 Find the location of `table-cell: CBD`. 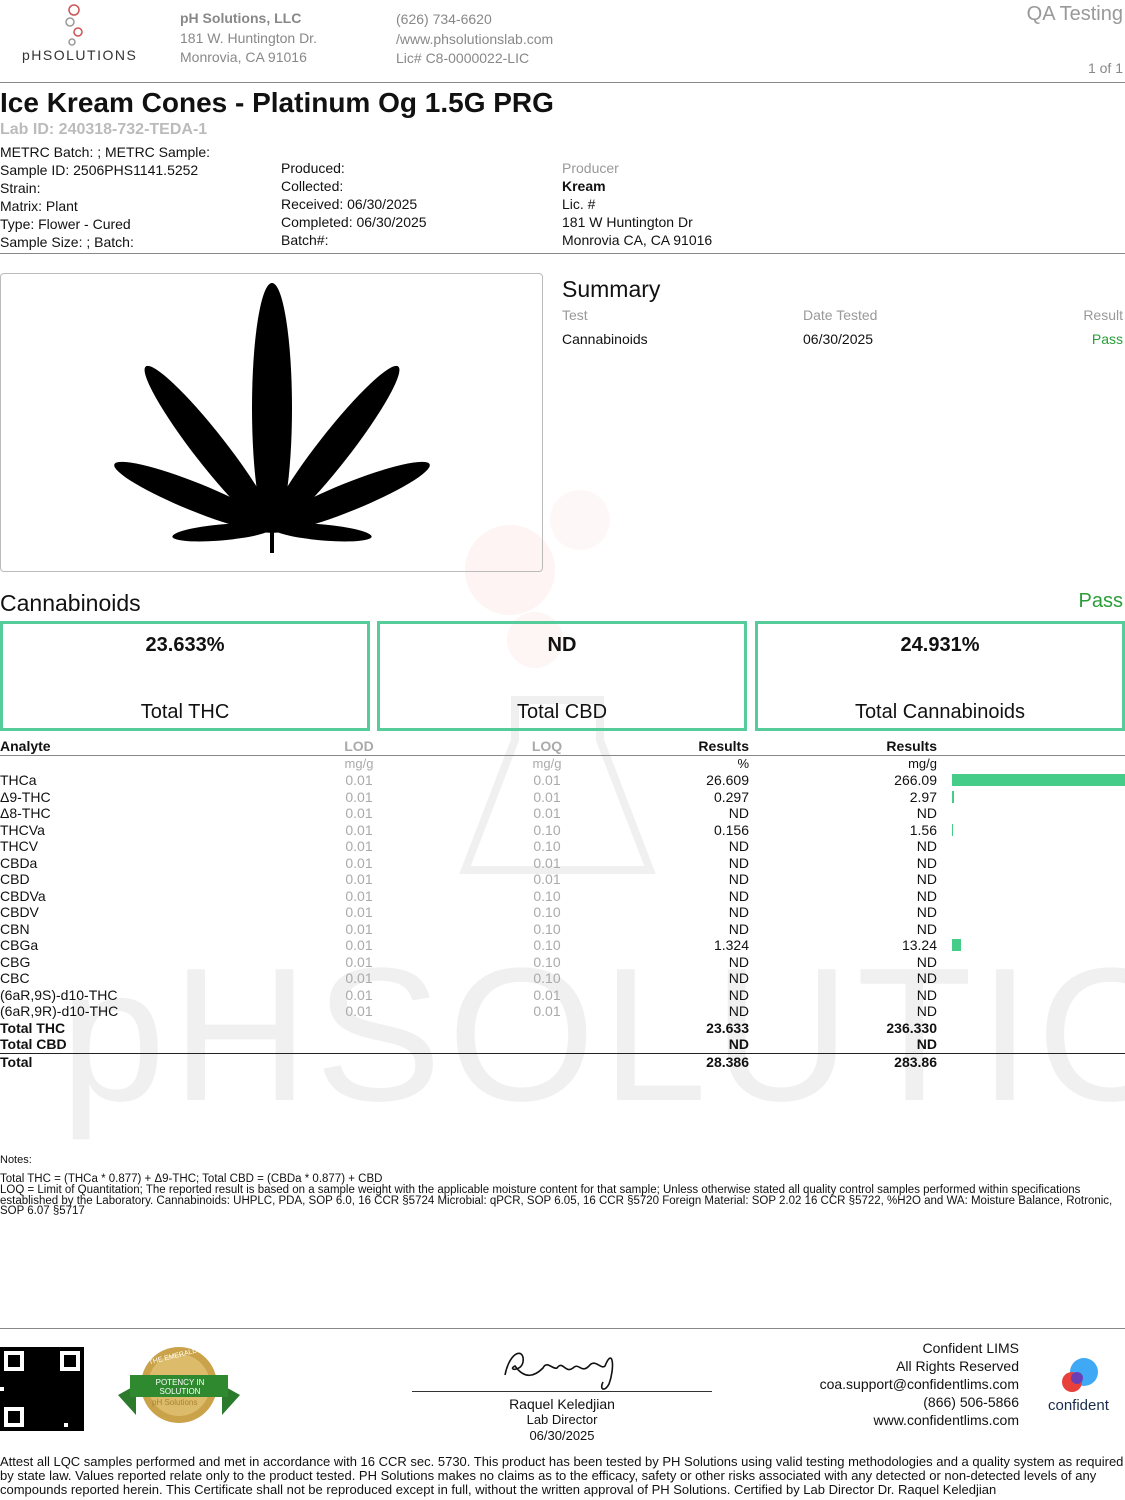

table-cell: CBD is located at coordinates (15, 879).